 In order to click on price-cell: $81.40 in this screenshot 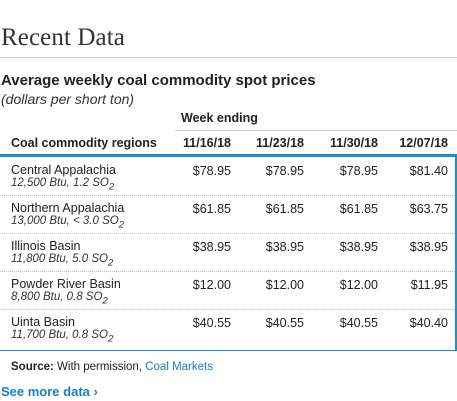, I will do `click(428, 171)`.